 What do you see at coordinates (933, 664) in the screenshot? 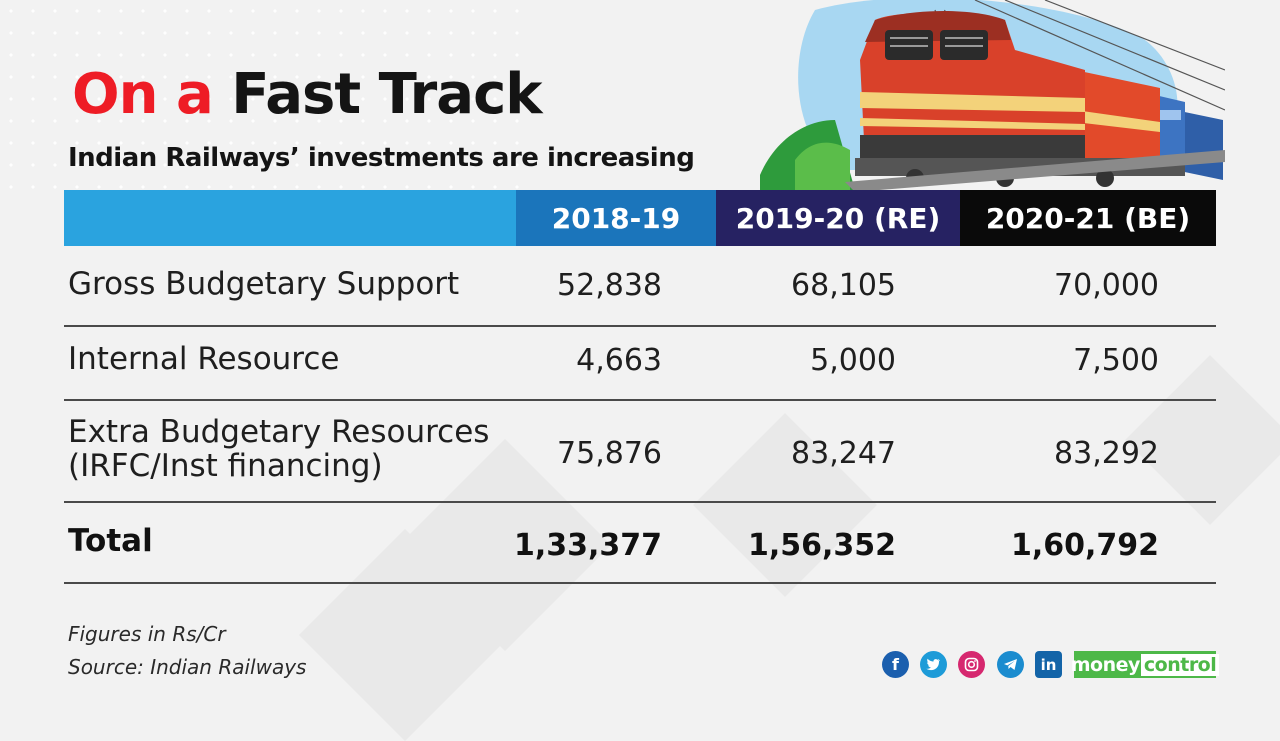
I see `twitter-icon` at bounding box center [933, 664].